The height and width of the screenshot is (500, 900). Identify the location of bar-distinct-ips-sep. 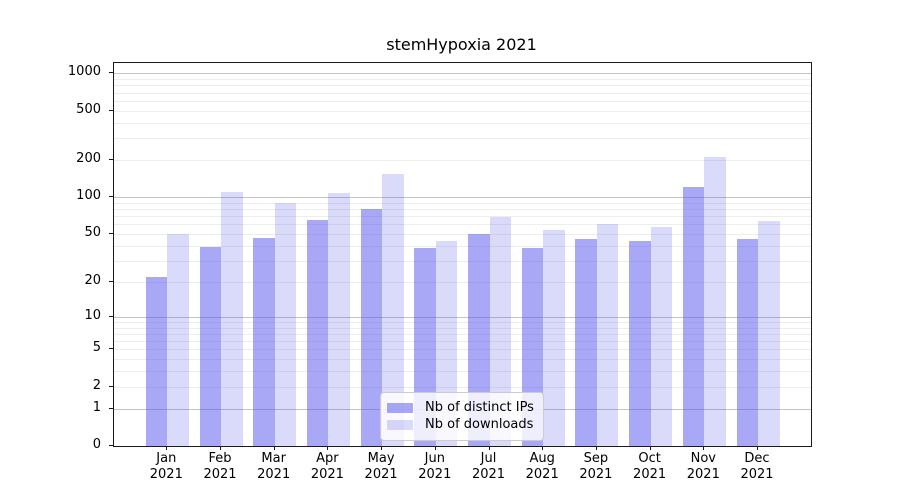
(586, 342).